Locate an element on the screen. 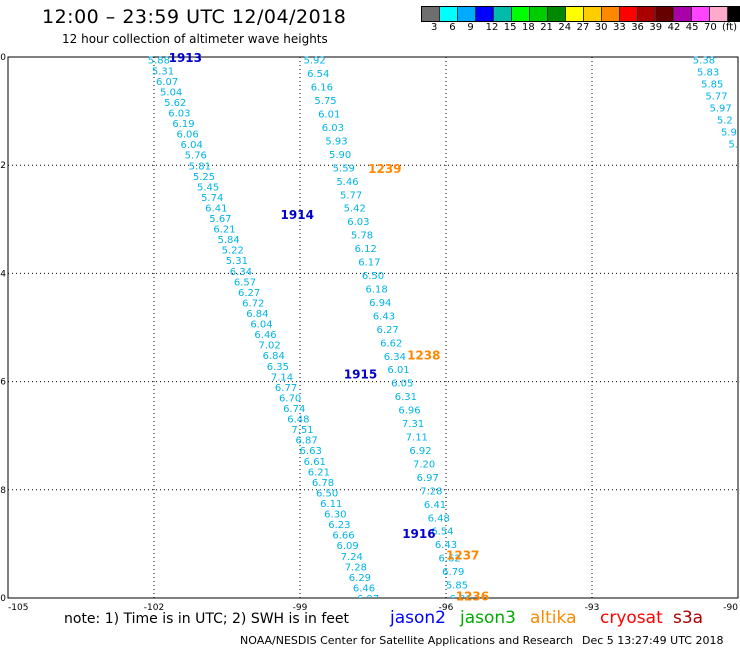  legend-label: 6 is located at coordinates (452, 27).